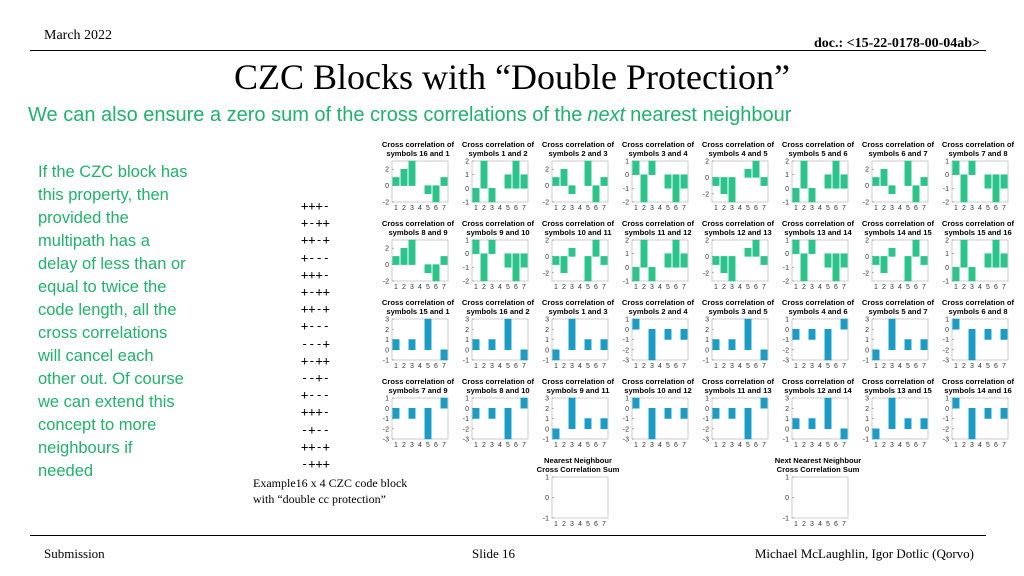 Image resolution: width=1024 pixels, height=576 pixels. Describe the element at coordinates (898, 390) in the screenshot. I see `panel-title: symbols 13 and 15` at that location.